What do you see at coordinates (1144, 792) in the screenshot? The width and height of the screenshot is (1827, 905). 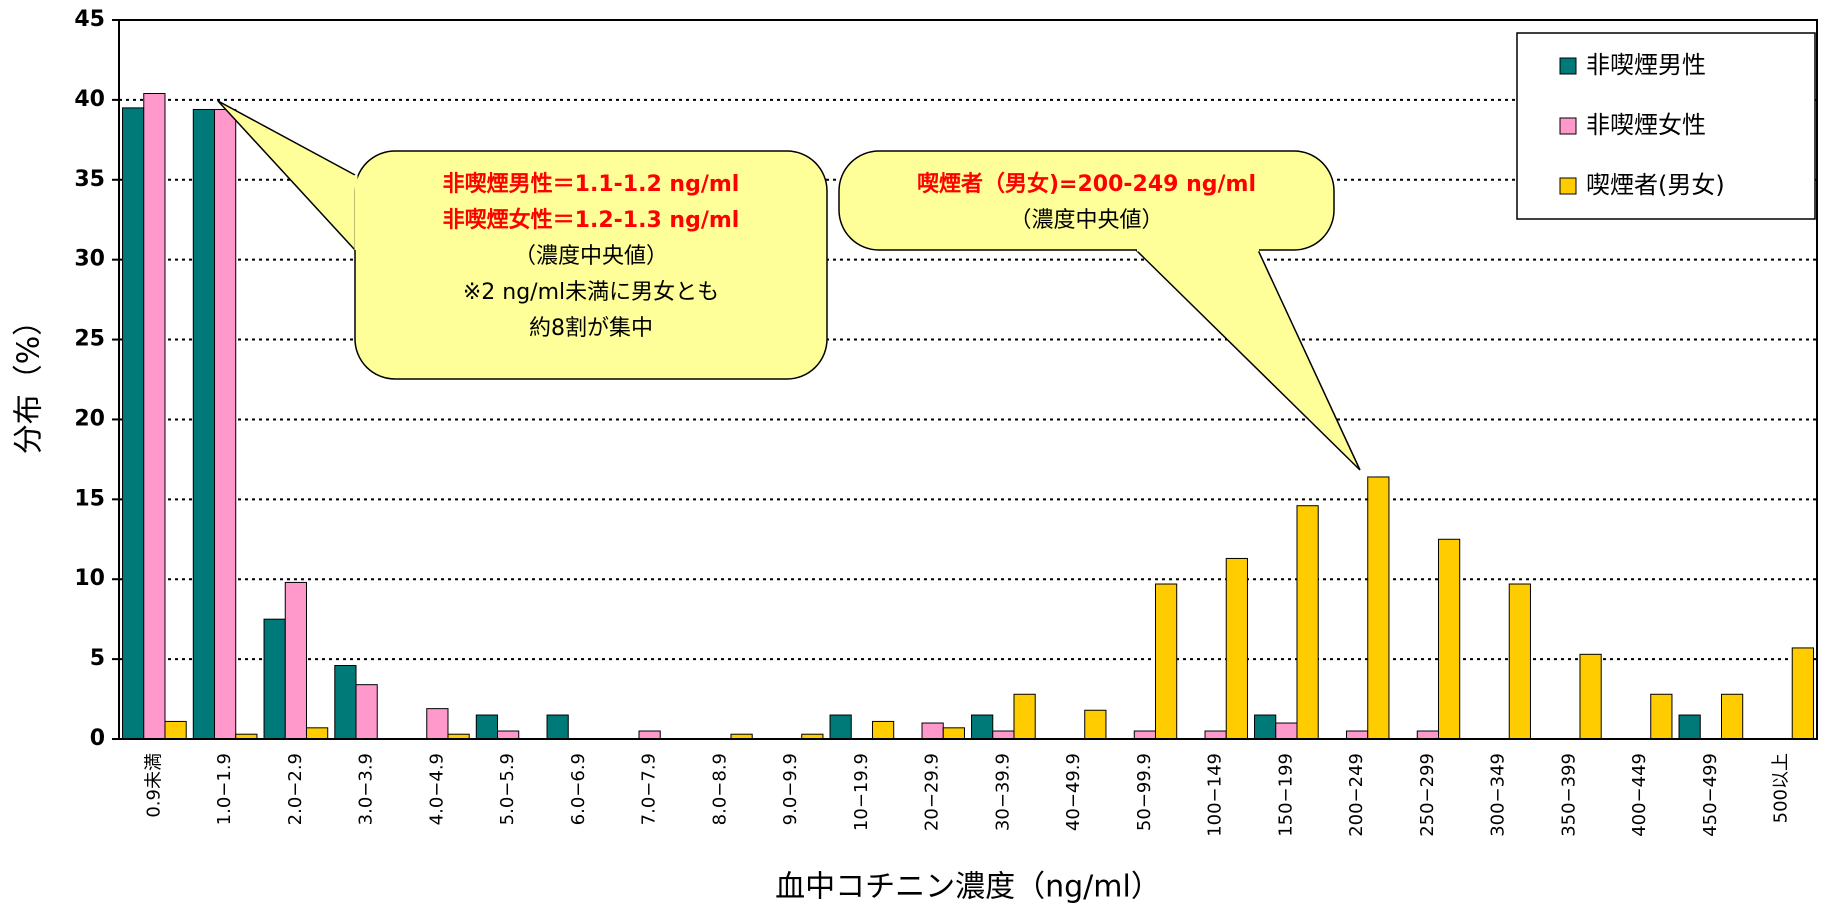 I see `x-tick-label: 50−99.9` at bounding box center [1144, 792].